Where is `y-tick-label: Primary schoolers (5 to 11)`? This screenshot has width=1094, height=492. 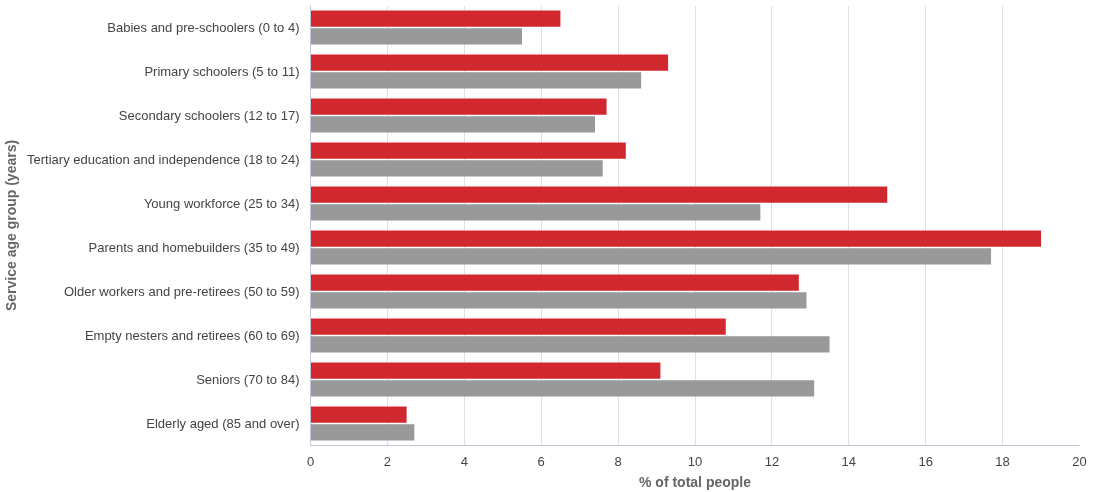 y-tick-label: Primary schoolers (5 to 11) is located at coordinates (222, 71).